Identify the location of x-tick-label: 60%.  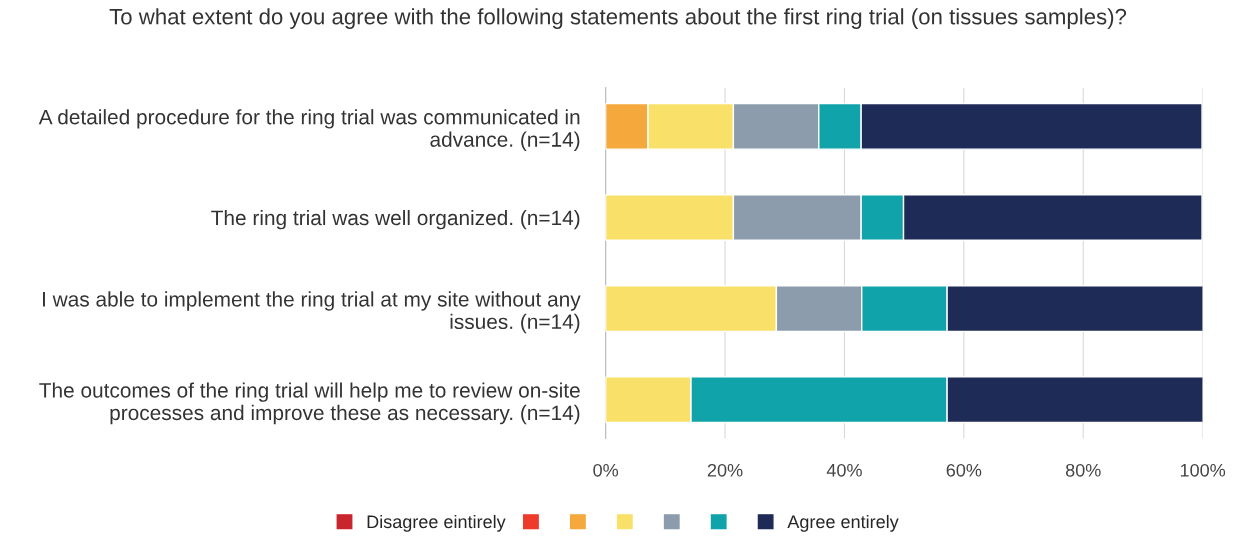
(964, 470).